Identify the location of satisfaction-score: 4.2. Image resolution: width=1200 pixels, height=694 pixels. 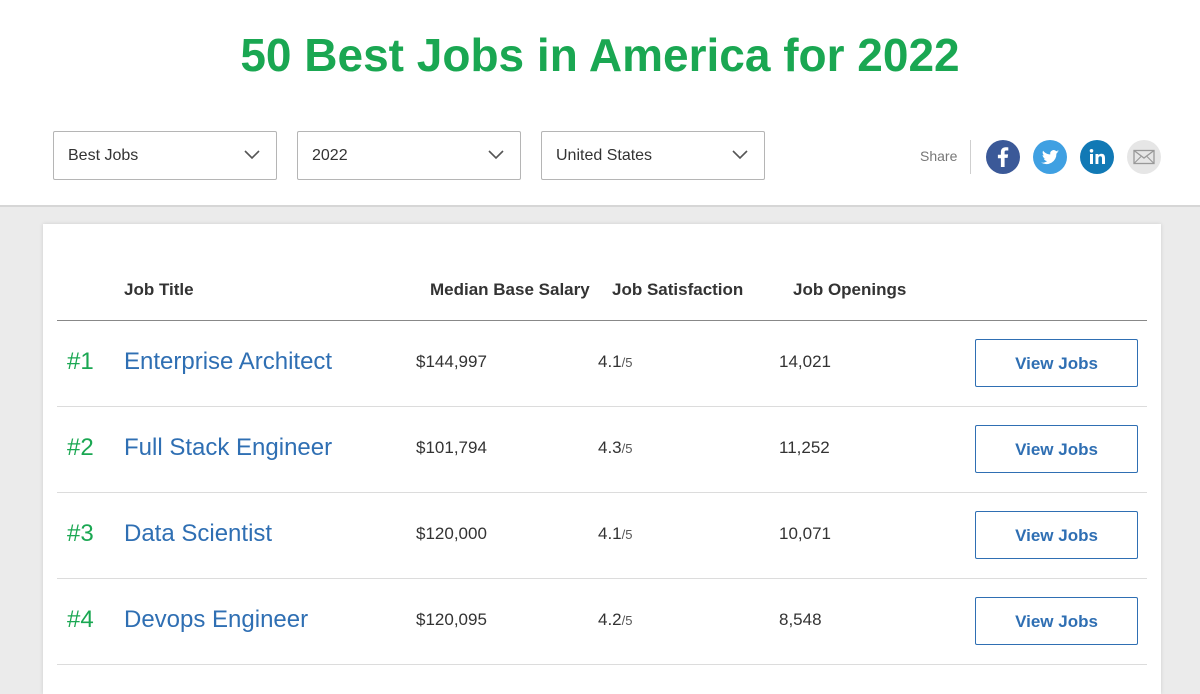
(610, 619).